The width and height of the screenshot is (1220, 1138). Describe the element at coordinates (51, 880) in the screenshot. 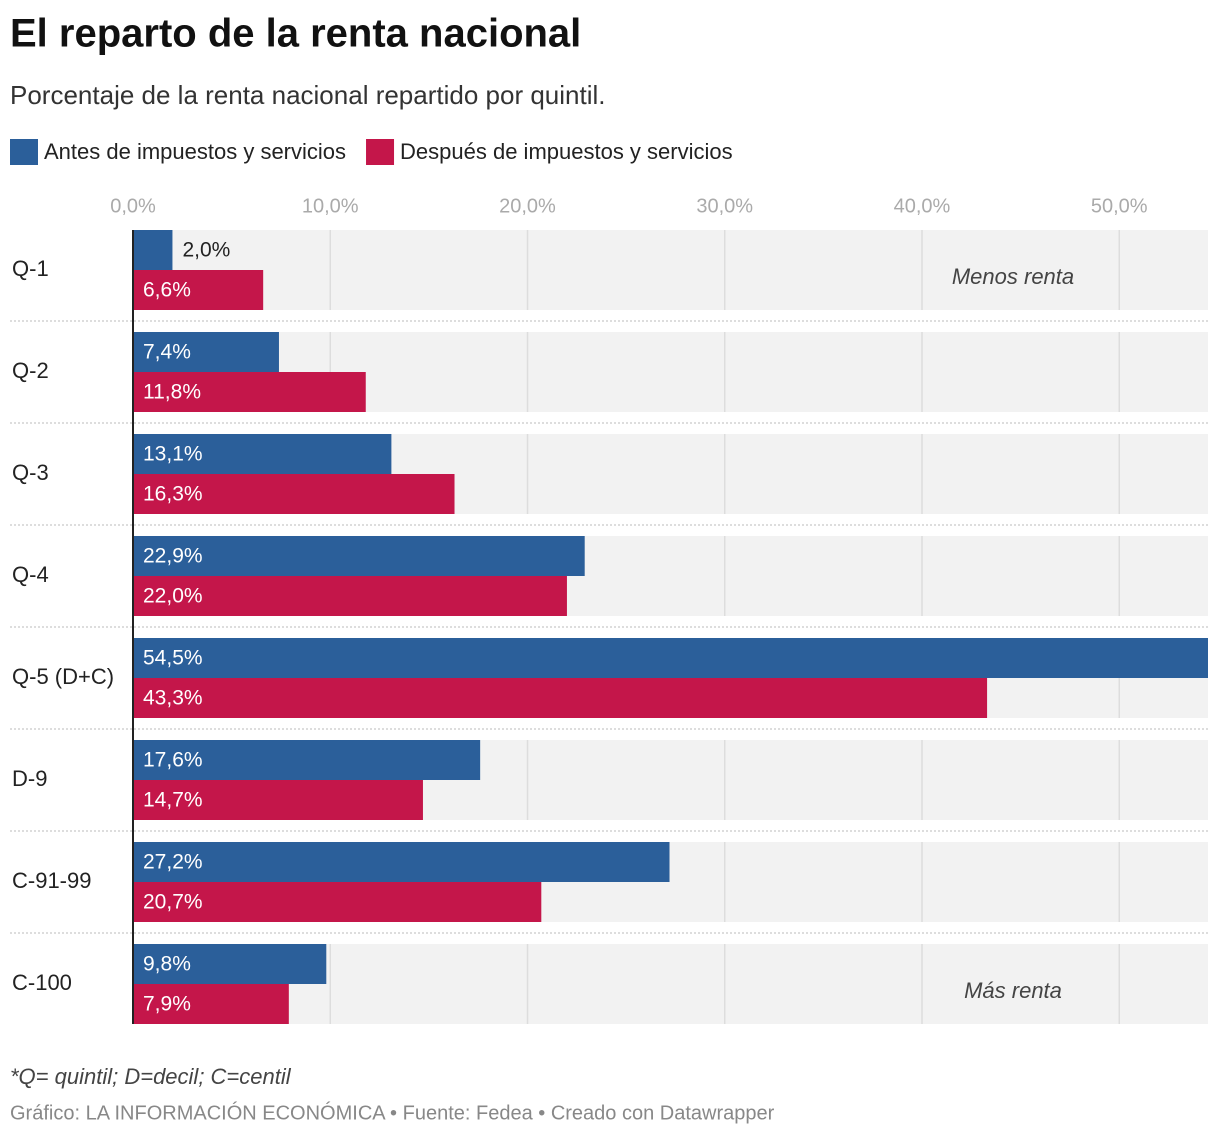

I see `y-tick-label: C-91-99` at that location.